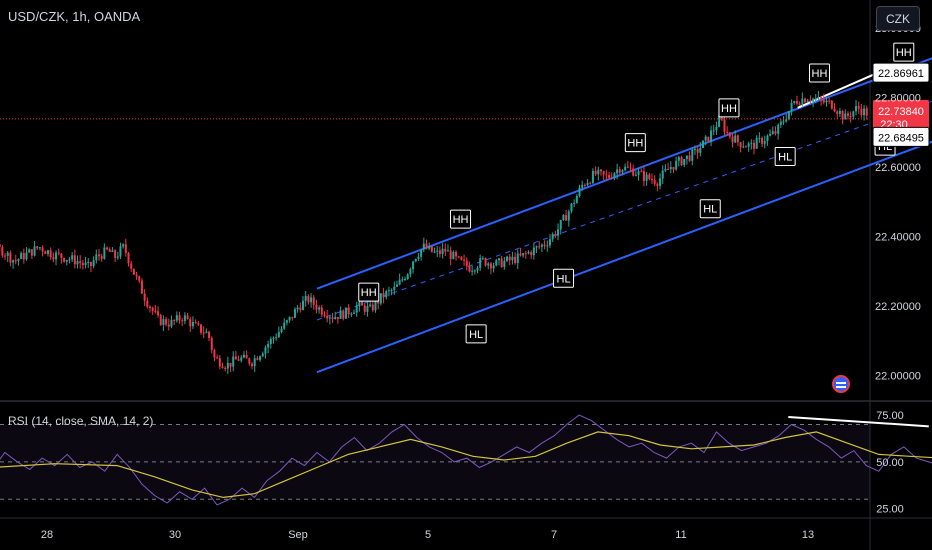 Image resolution: width=932 pixels, height=550 pixels. What do you see at coordinates (901, 138) in the screenshot?
I see `sell-stop-price-value: 22.68495` at bounding box center [901, 138].